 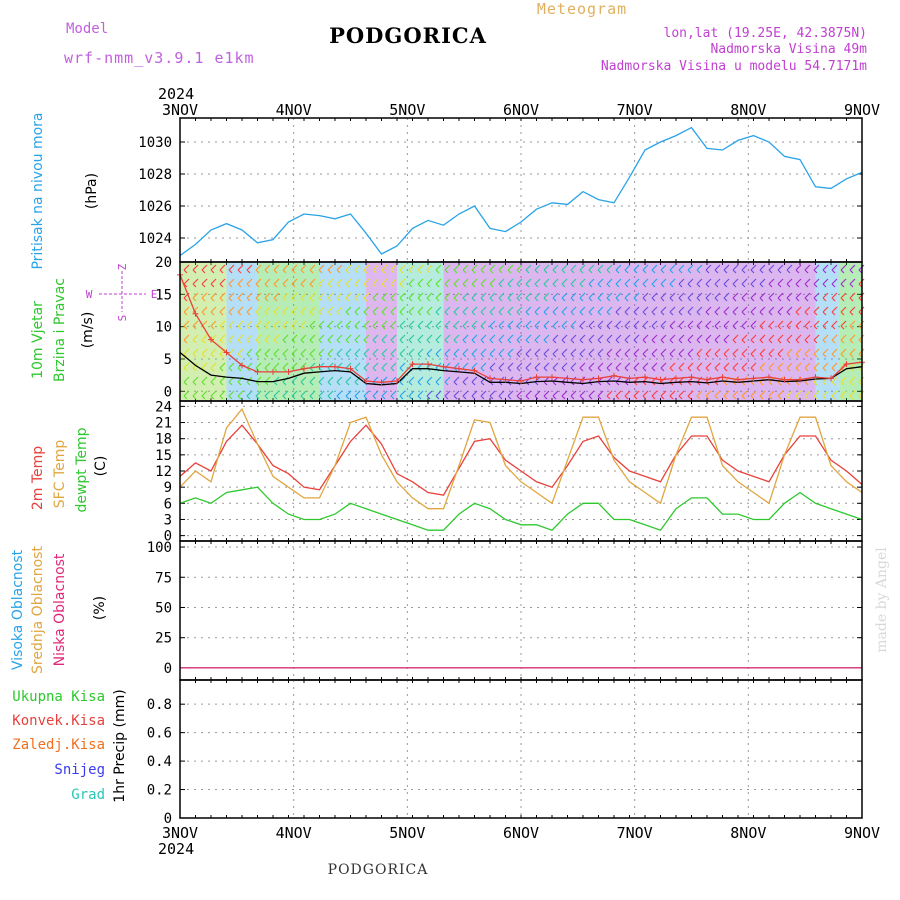 I want to click on y-tick-label: 0.6, so click(x=159, y=734).